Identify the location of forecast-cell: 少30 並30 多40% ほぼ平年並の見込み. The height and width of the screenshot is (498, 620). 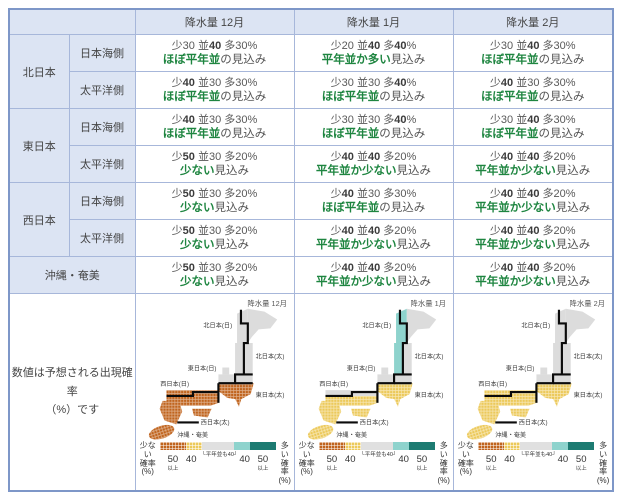
(373, 127).